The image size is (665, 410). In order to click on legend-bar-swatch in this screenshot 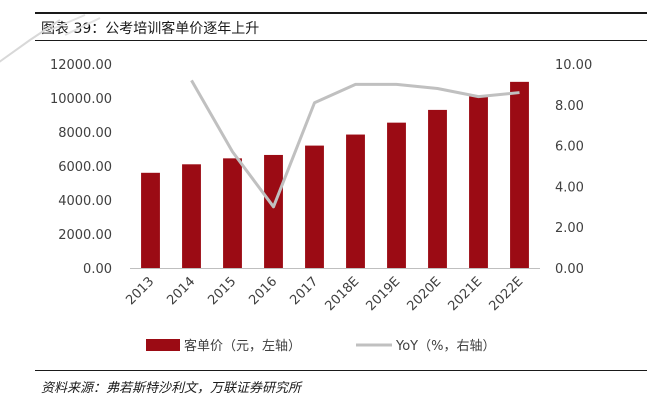, I will do `click(163, 345)`.